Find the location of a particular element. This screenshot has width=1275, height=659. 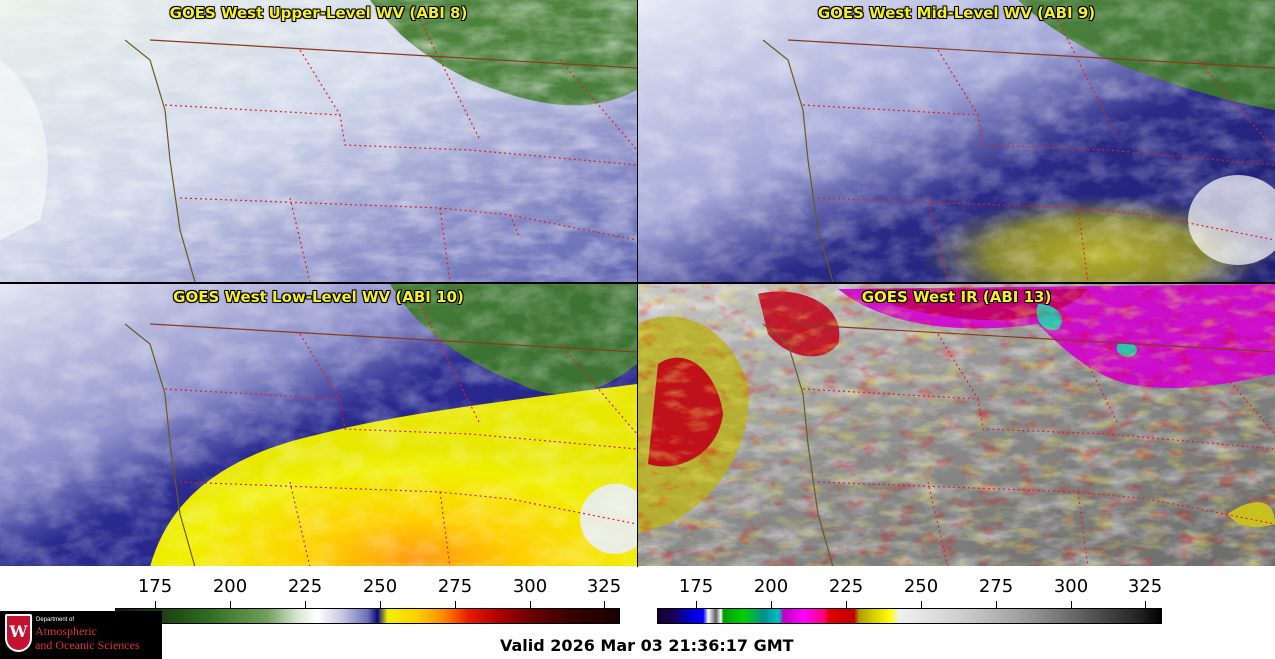

shield-letter: W is located at coordinates (18, 631).